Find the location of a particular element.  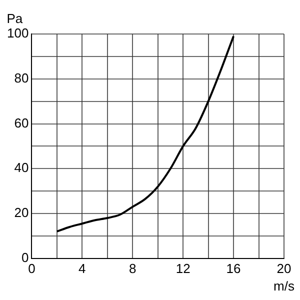

x-tick-label: 16 is located at coordinates (233, 268).